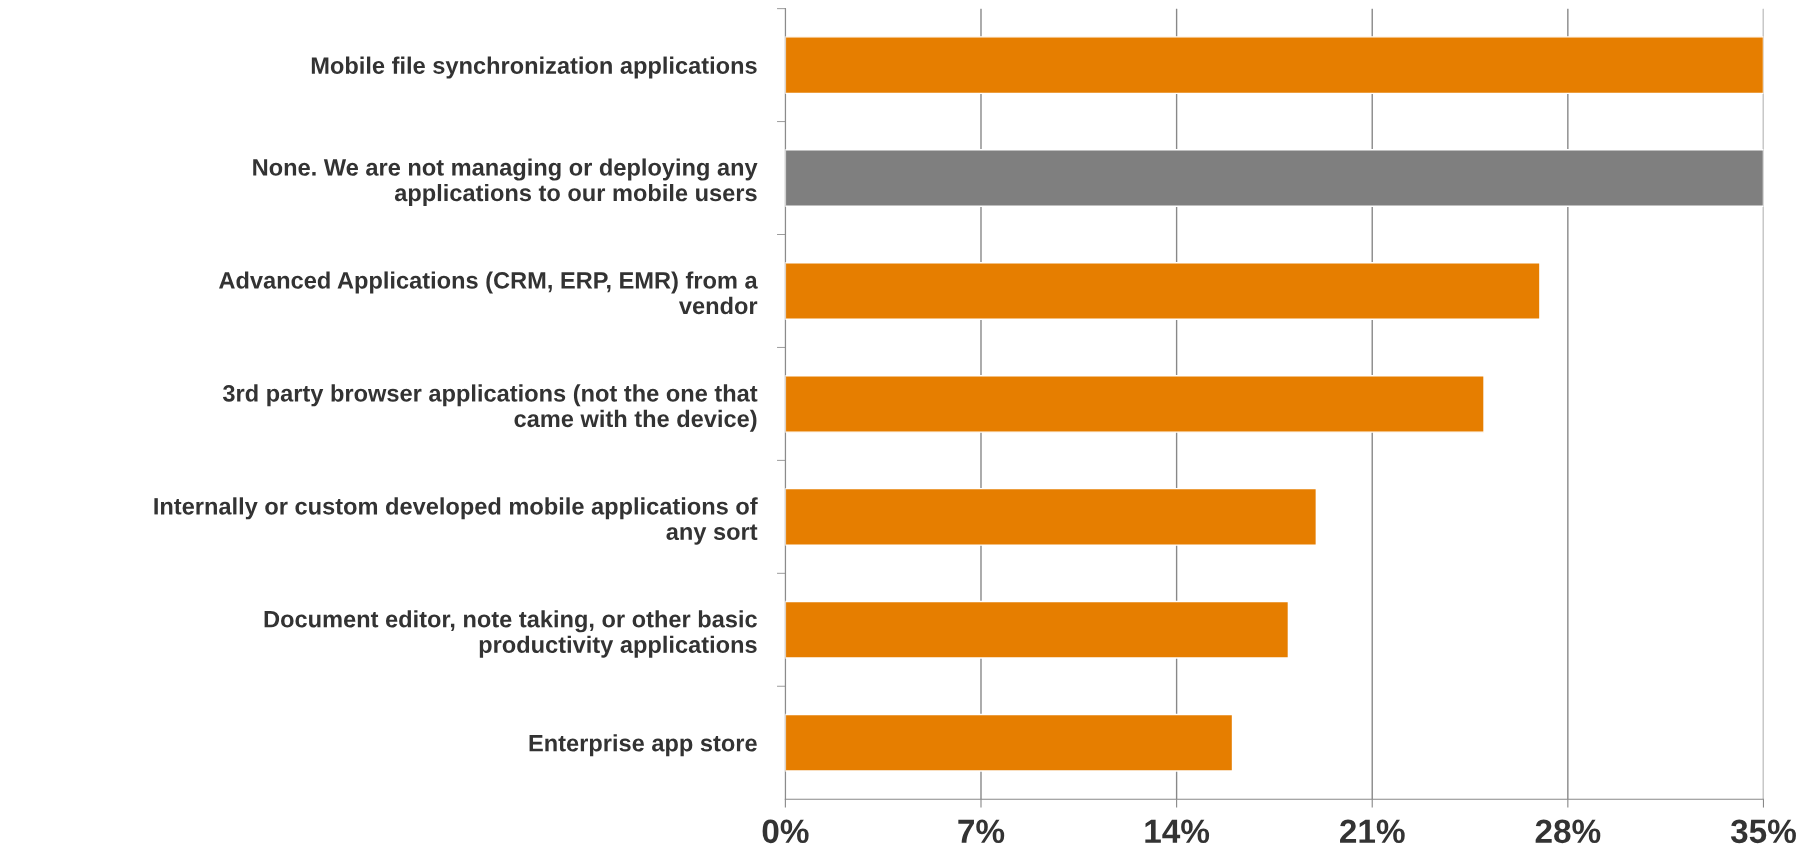 Image resolution: width=1818 pixels, height=864 pixels. Describe the element at coordinates (510, 634) in the screenshot. I see `y-tick-label: Document editor, note taking, or other basic productivity applications` at that location.